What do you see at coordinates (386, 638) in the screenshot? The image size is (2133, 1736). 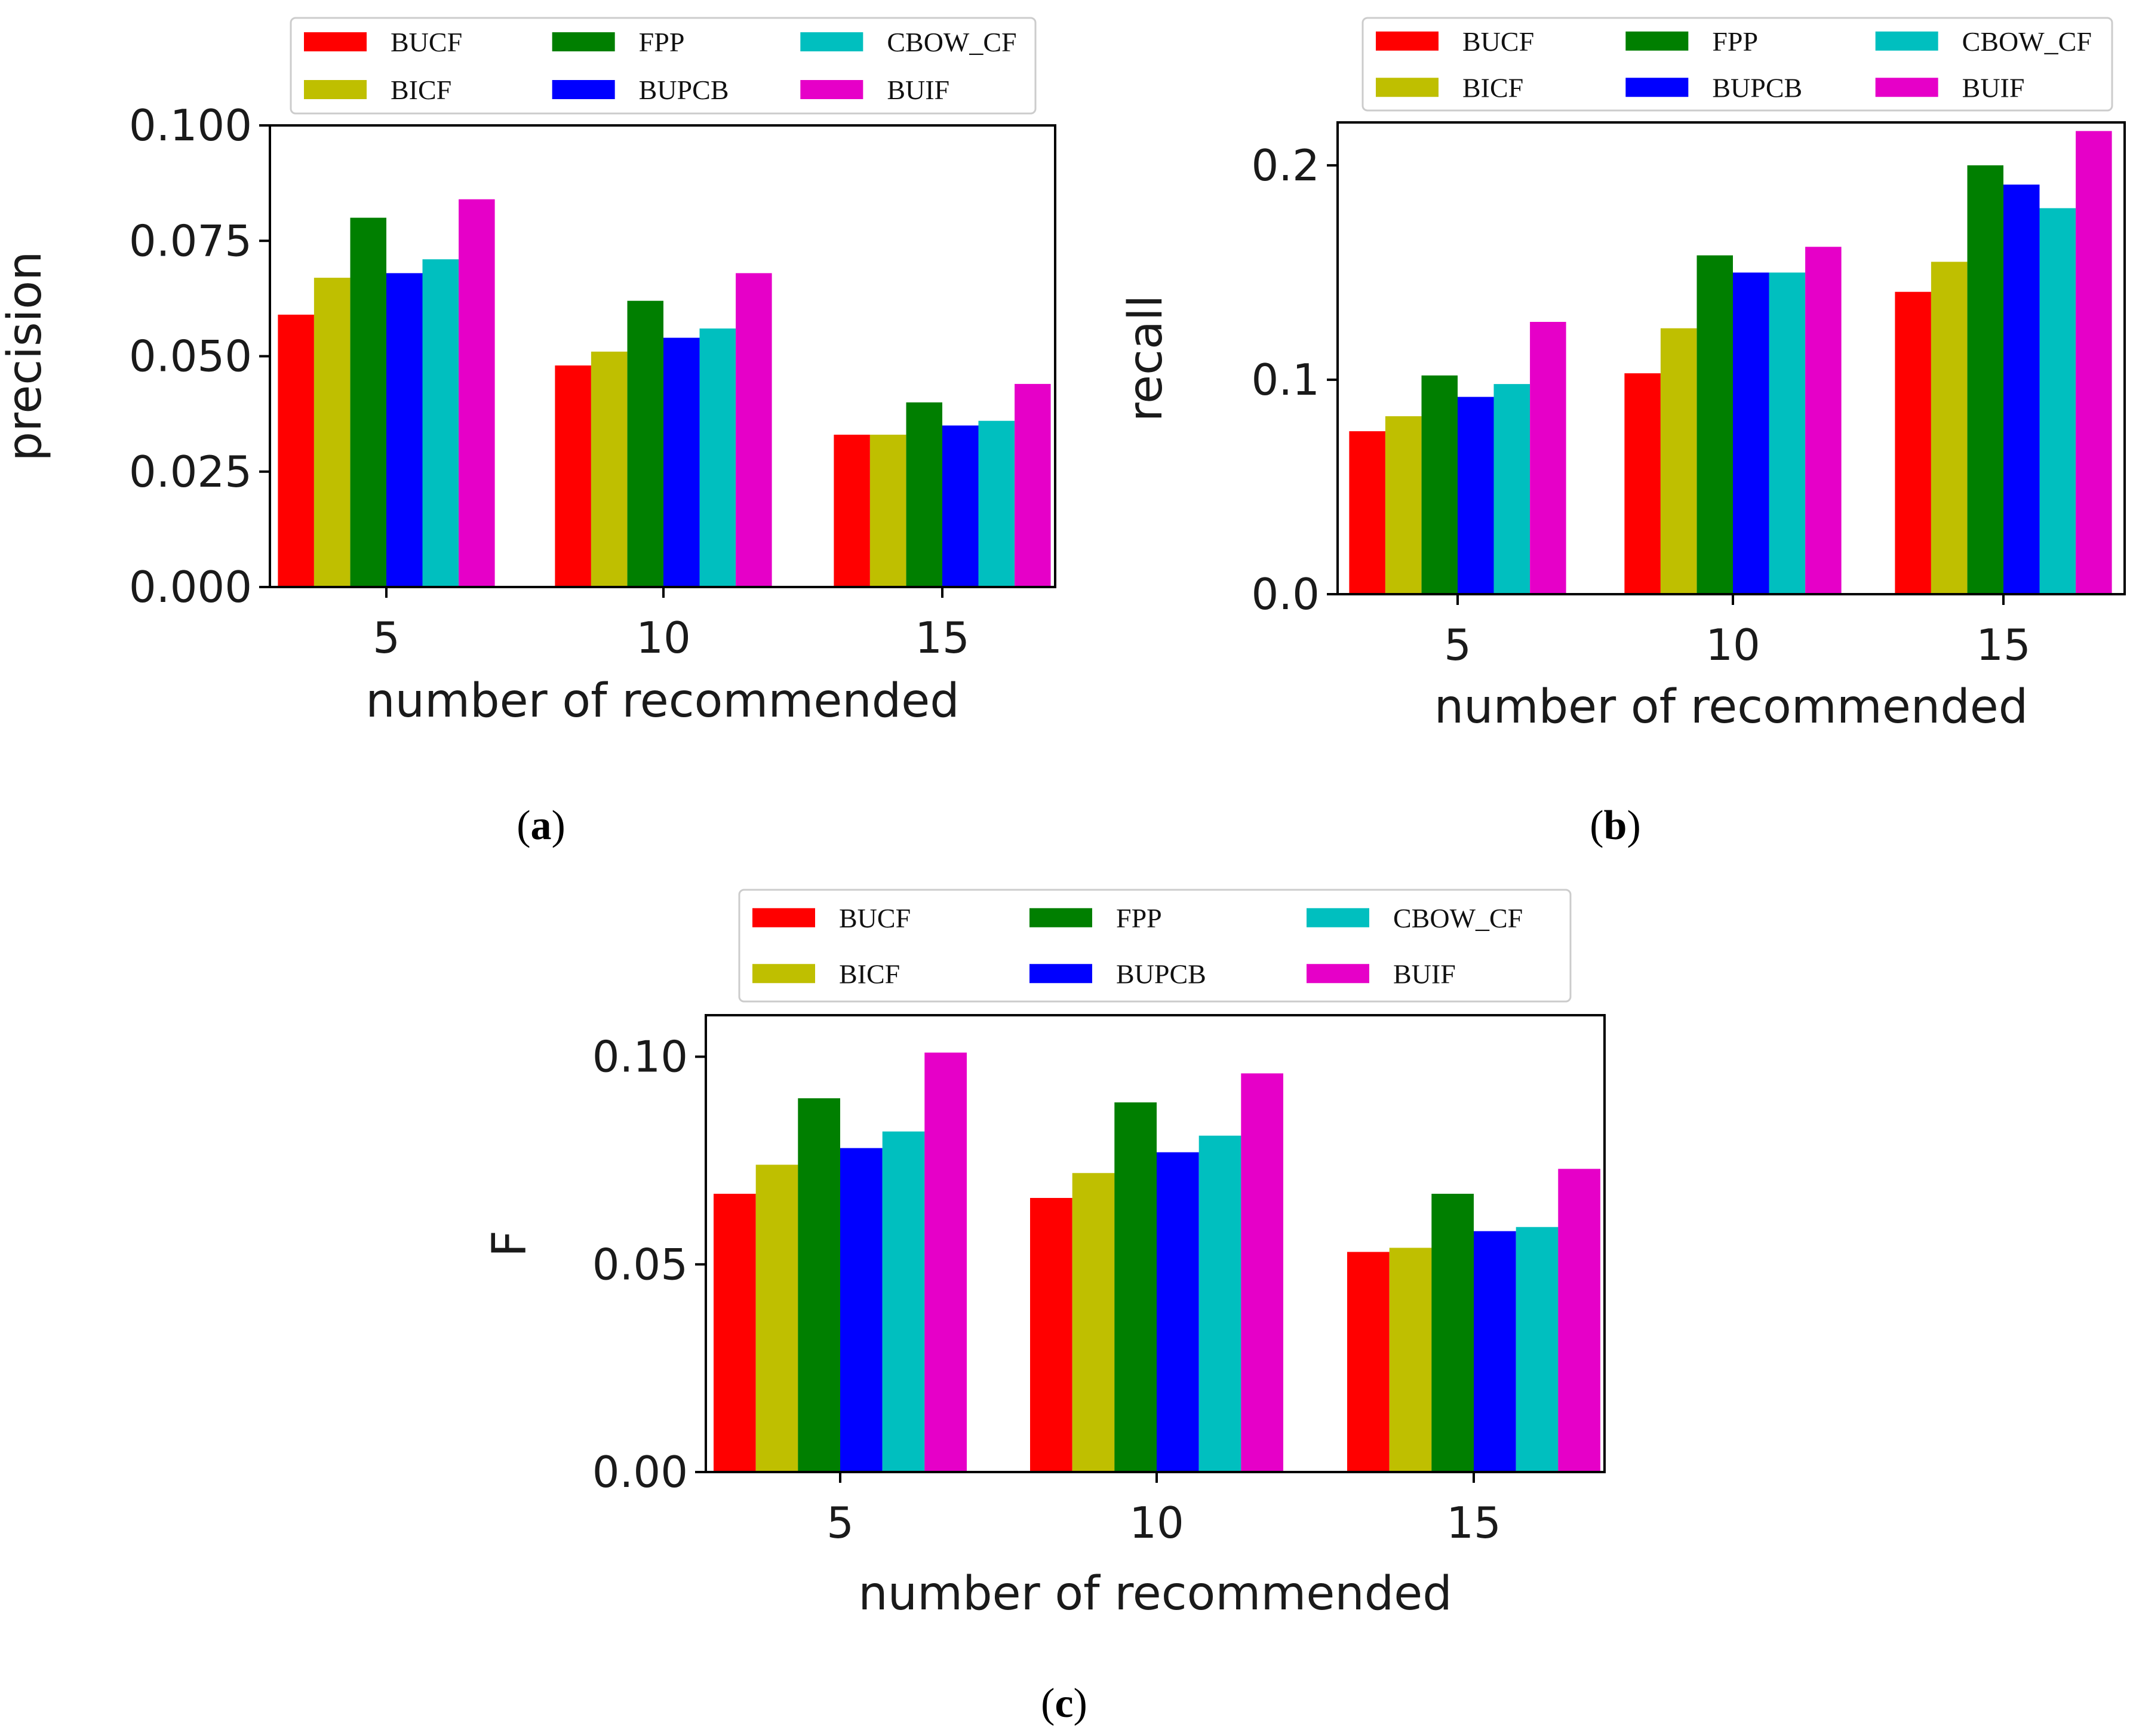 I see `x-tick-label: 5` at bounding box center [386, 638].